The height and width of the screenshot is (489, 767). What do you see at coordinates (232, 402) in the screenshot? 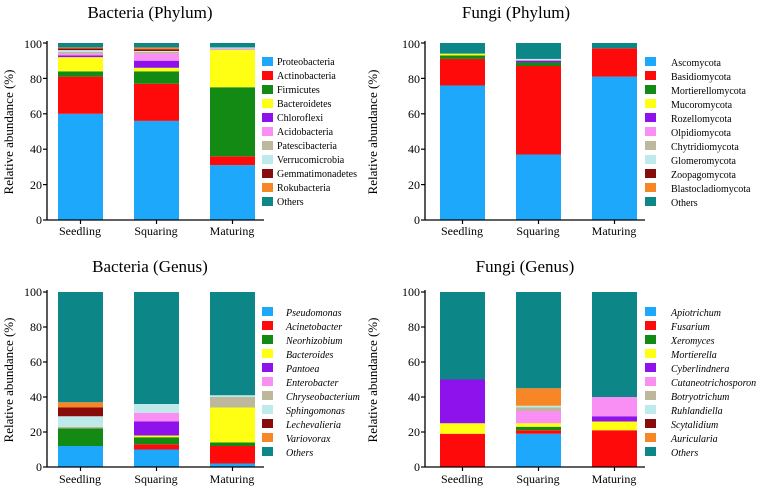
I see `bar-segment-maturing-chryseobacterium` at bounding box center [232, 402].